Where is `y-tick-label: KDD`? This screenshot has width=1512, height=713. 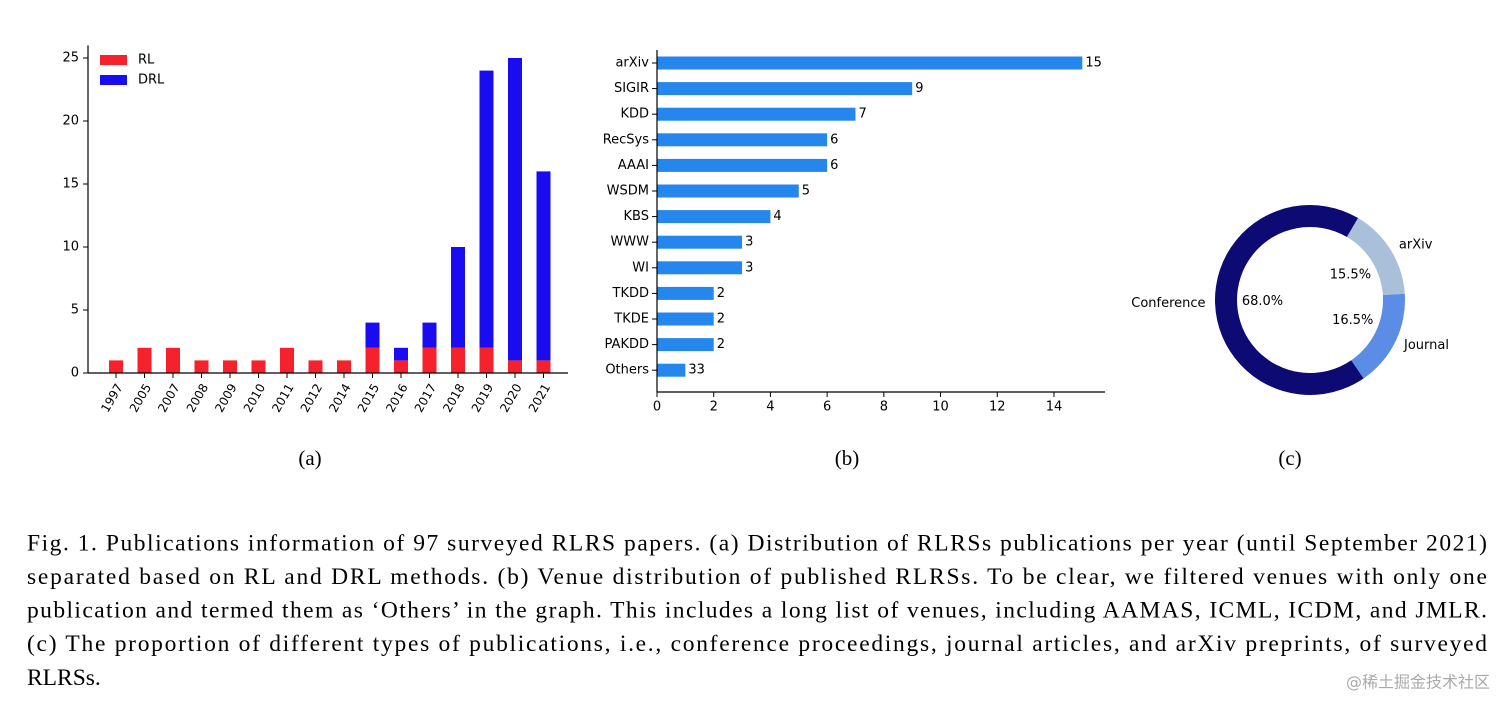
y-tick-label: KDD is located at coordinates (634, 114).